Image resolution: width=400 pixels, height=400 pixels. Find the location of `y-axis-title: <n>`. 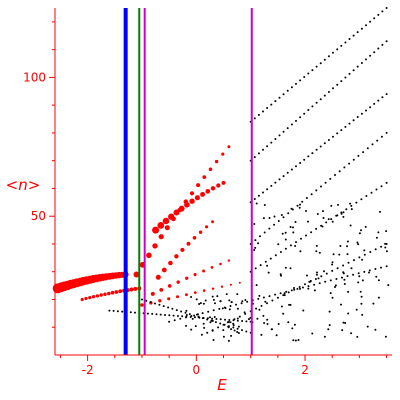

y-axis-title: <n> is located at coordinates (23, 185).